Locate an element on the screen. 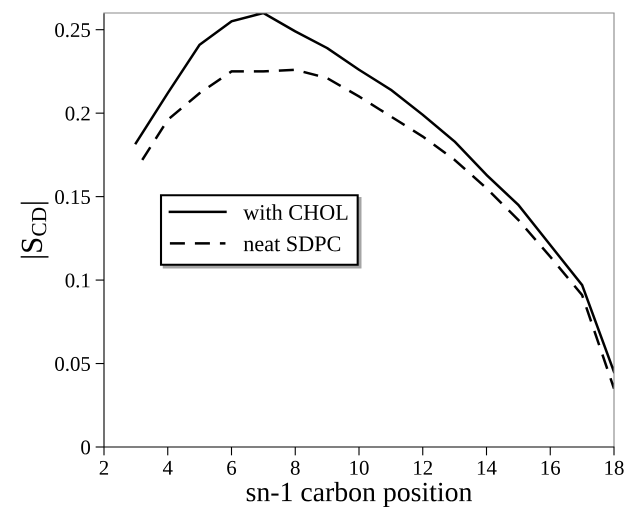 This screenshot has width=628, height=512. x-tick-label: 8 is located at coordinates (295, 467).